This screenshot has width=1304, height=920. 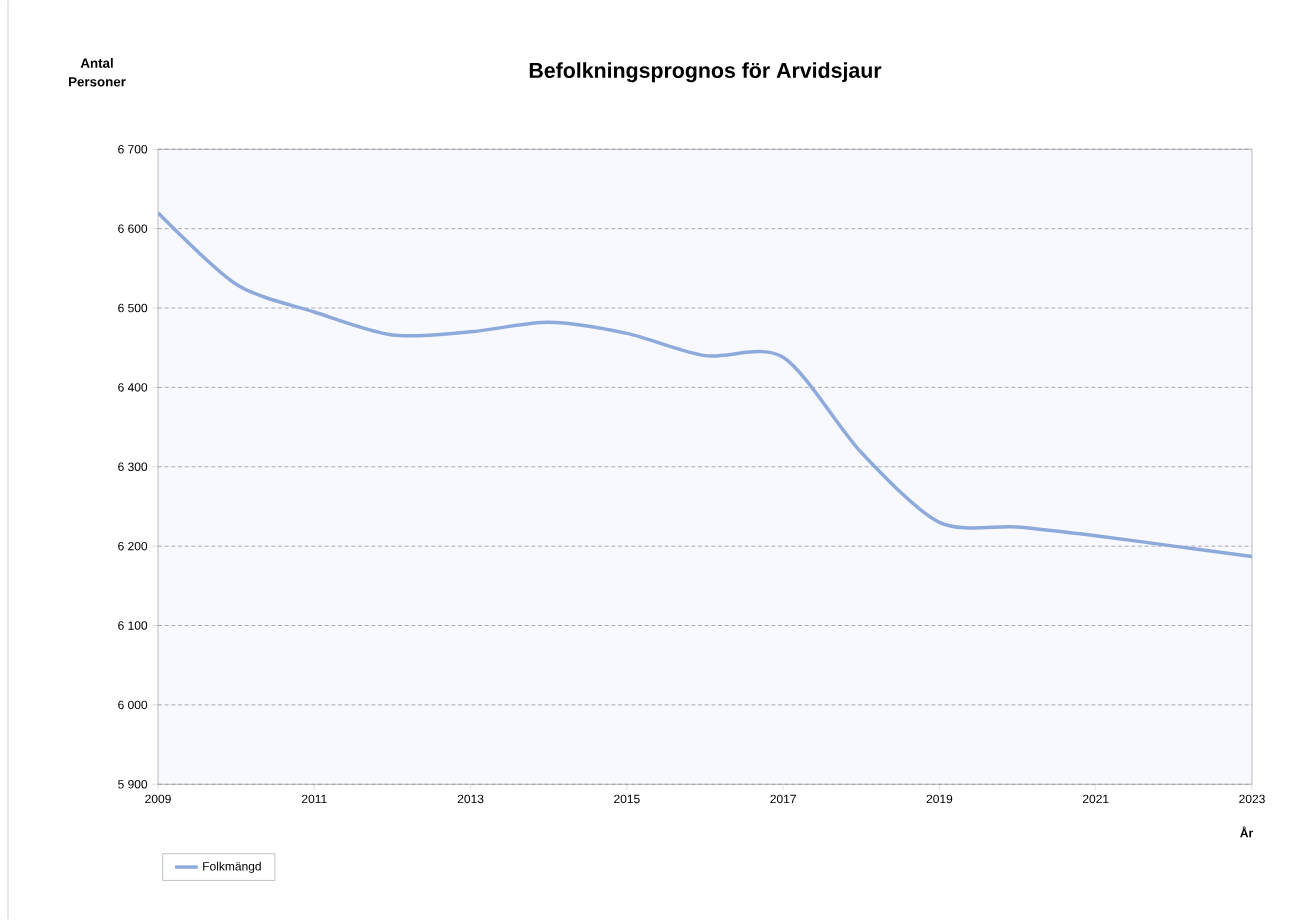 What do you see at coordinates (470, 799) in the screenshot?
I see `x-tick-label: 2013` at bounding box center [470, 799].